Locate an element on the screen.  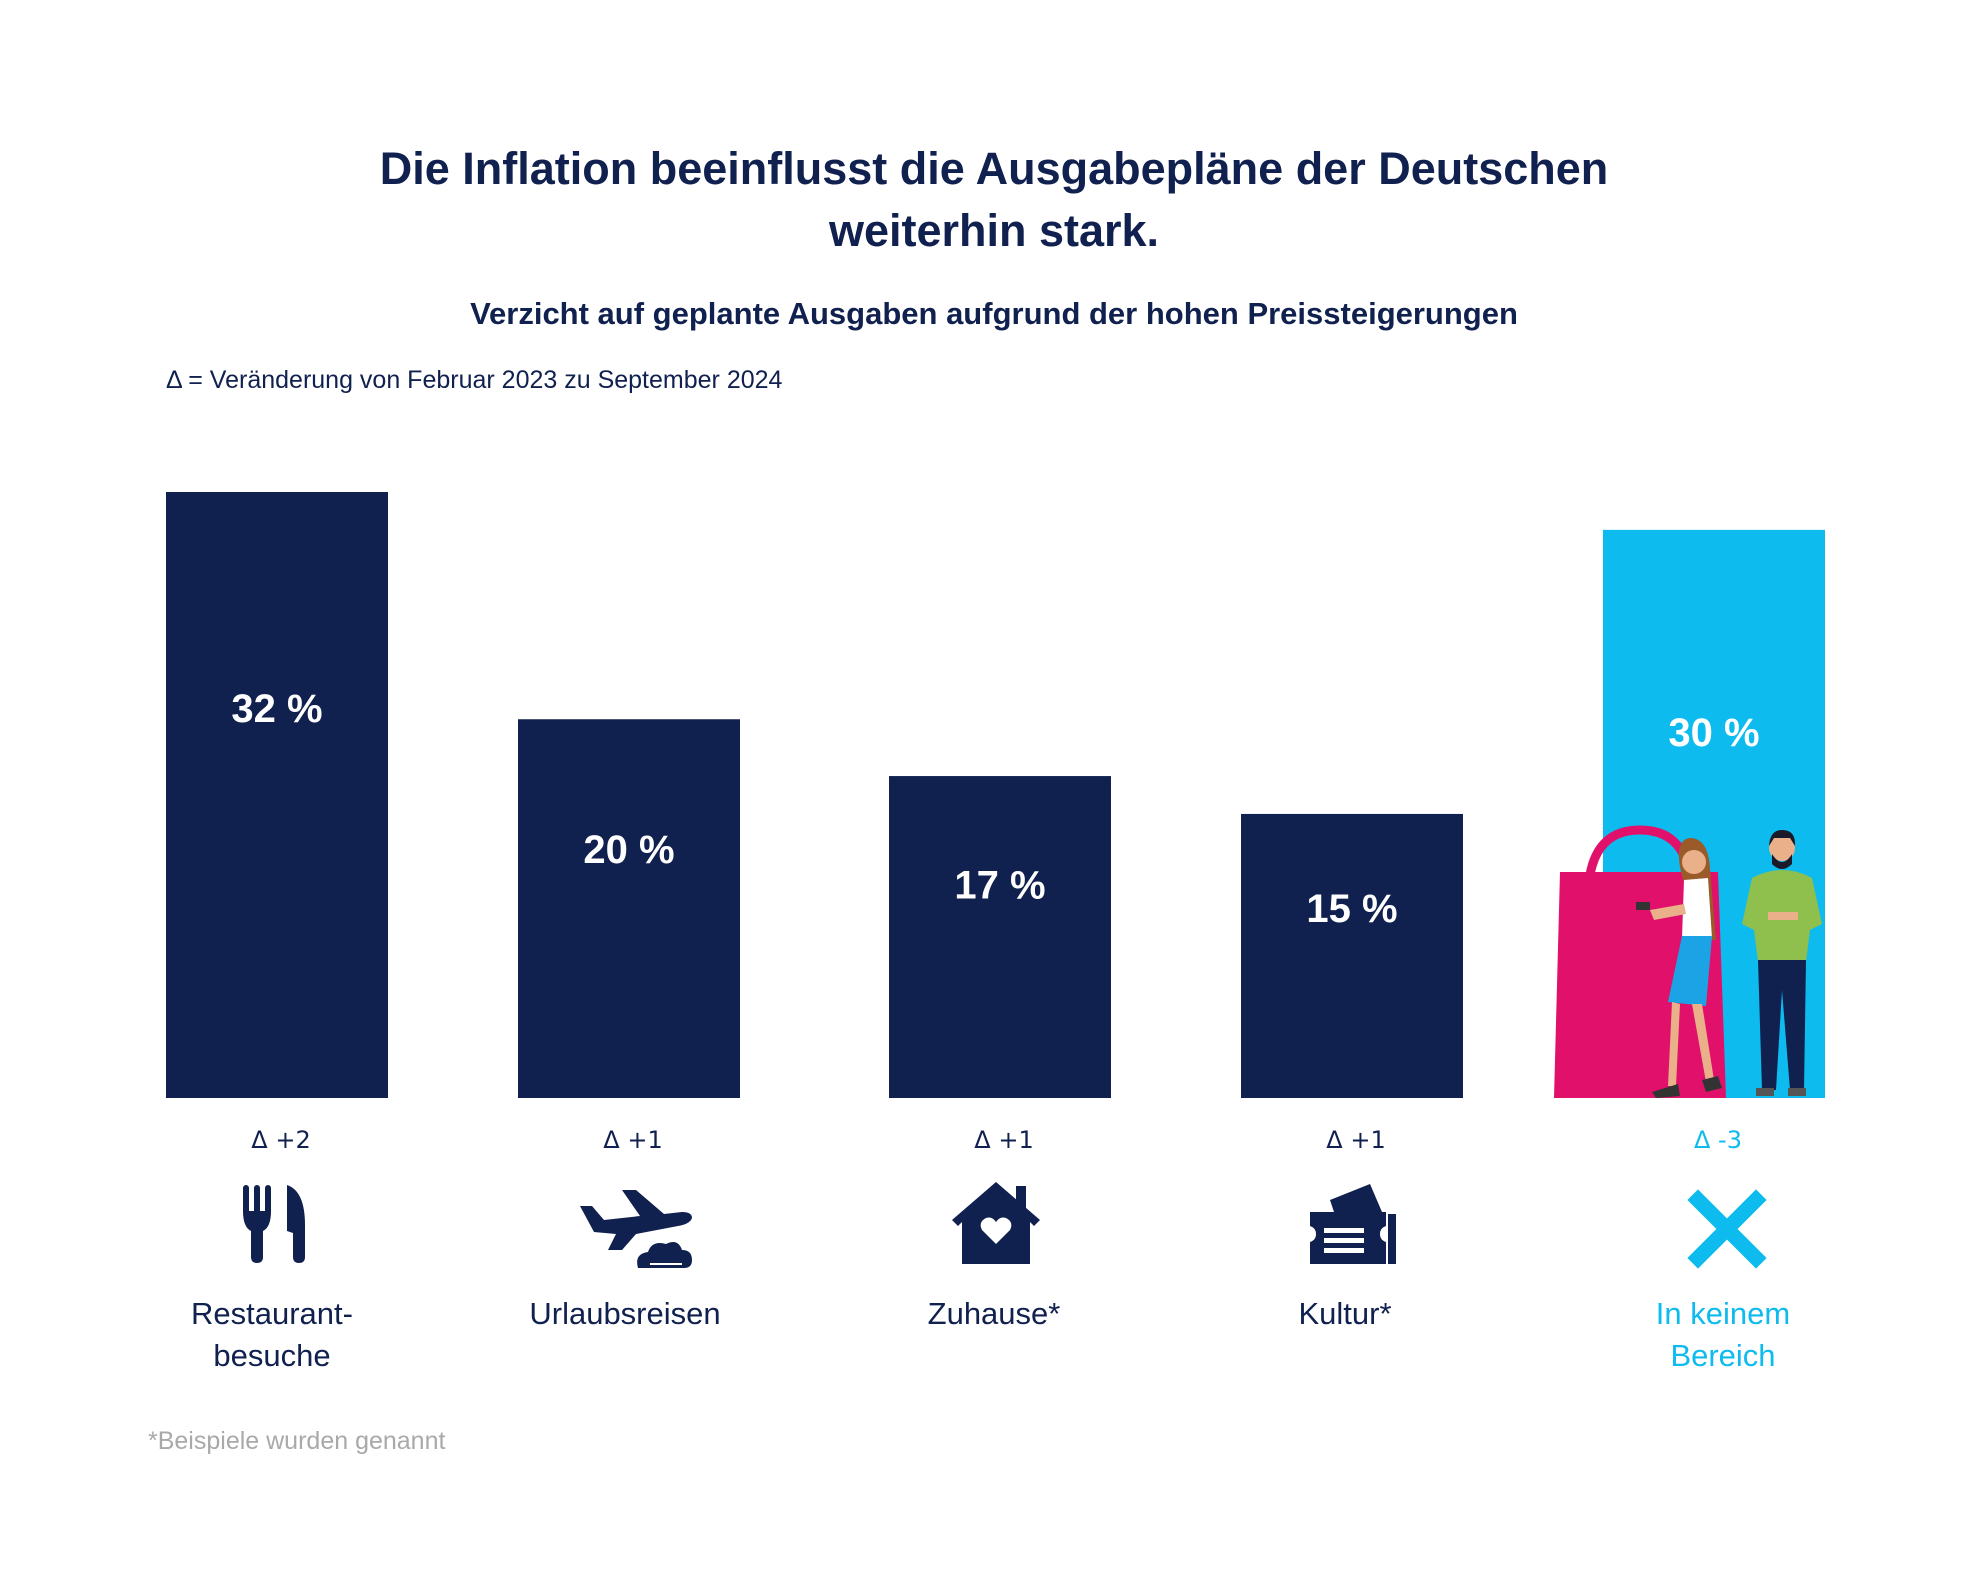
category-label-4-line-1: Kultur* is located at coordinates (1345, 1313).